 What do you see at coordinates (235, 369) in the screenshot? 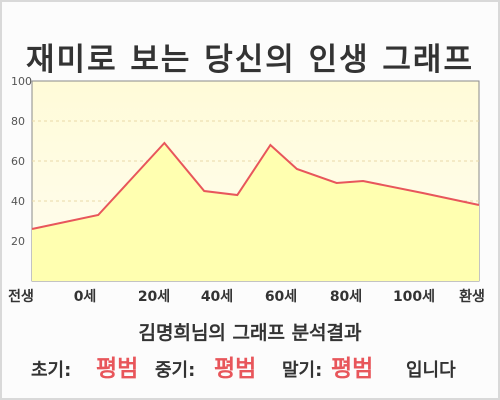
I see `middle-value: 평범` at bounding box center [235, 369].